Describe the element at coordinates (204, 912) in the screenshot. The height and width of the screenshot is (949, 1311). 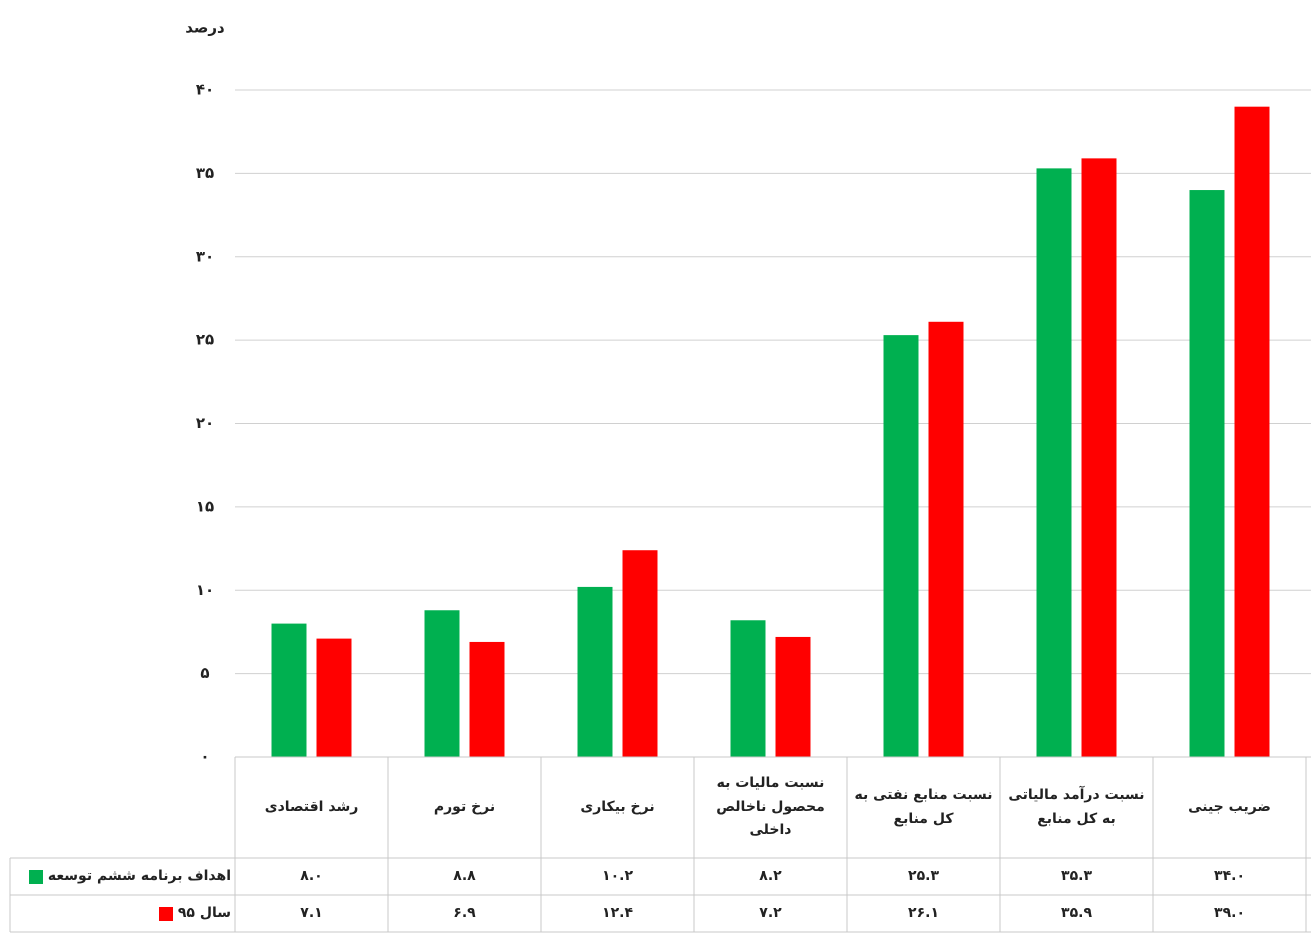
I see `legend-label: سال ۹۵` at that location.